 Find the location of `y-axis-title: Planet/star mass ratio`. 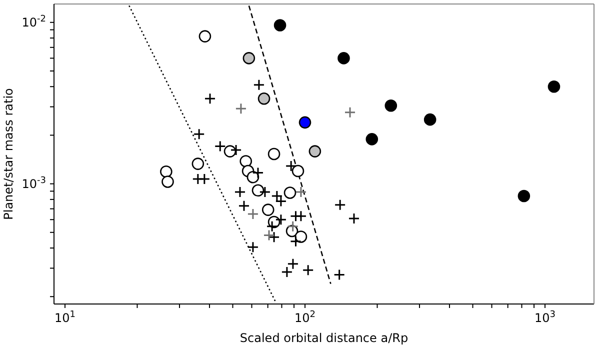

y-axis-title: Planet/star mass ratio is located at coordinates (8, 154).